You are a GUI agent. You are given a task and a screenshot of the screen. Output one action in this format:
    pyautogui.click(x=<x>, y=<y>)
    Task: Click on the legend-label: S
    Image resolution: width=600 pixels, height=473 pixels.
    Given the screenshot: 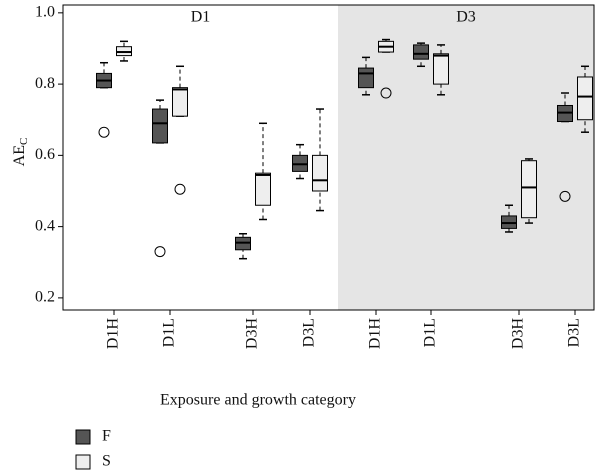 What is the action you would take?
    pyautogui.click(x=106, y=461)
    